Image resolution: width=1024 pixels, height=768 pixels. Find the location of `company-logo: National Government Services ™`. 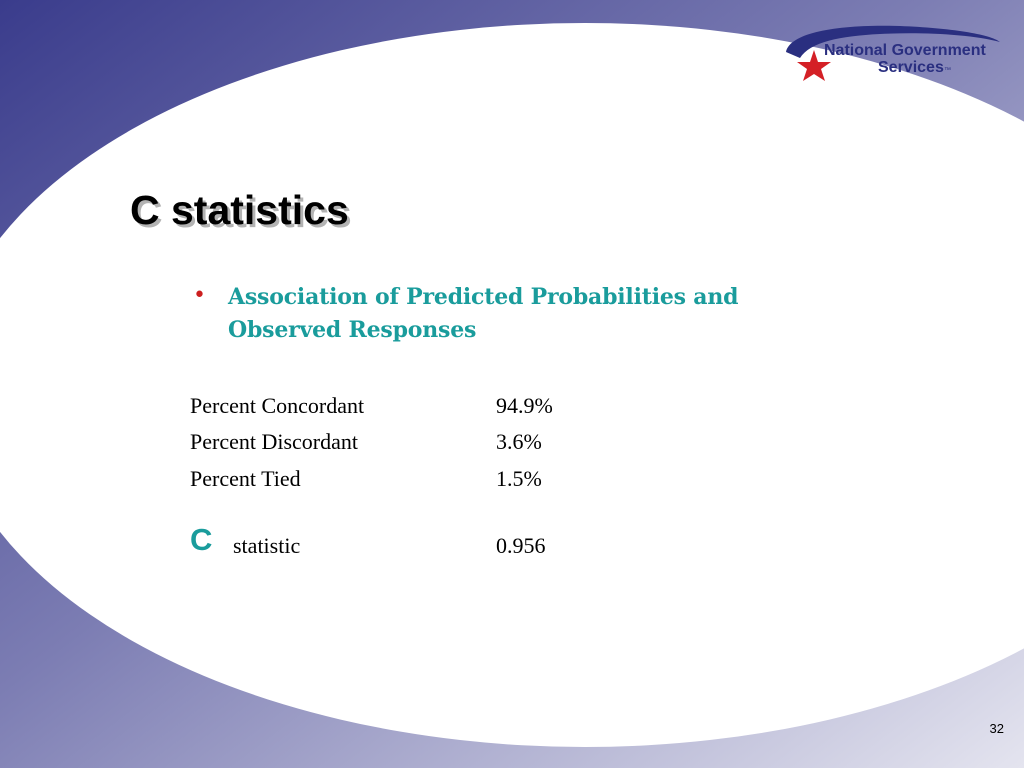

company-logo: National Government Services ™ is located at coordinates (893, 53).